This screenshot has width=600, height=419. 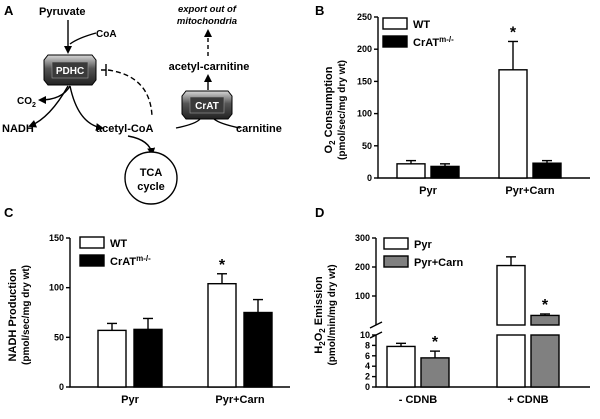 What do you see at coordinates (9, 212) in the screenshot?
I see `panel-label-c: C` at bounding box center [9, 212].